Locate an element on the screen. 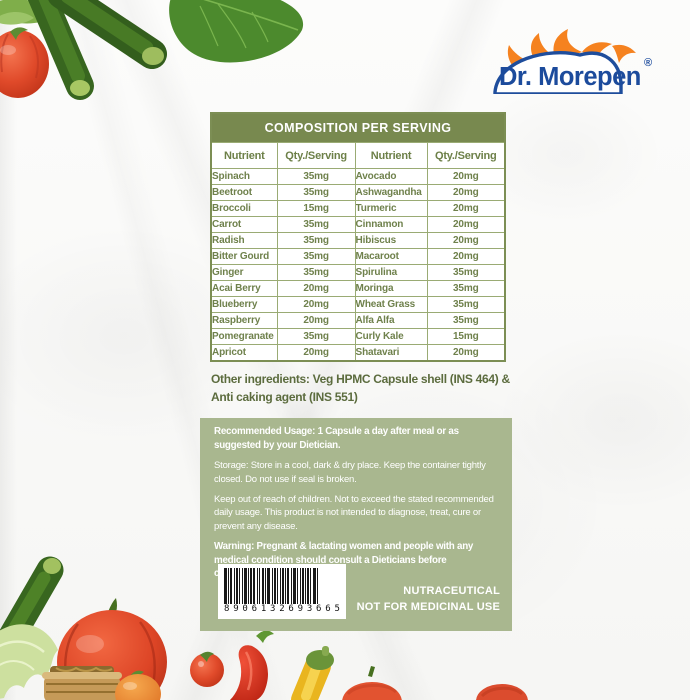 The width and height of the screenshot is (690, 700). barcode-digit: 2 is located at coordinates (282, 609).